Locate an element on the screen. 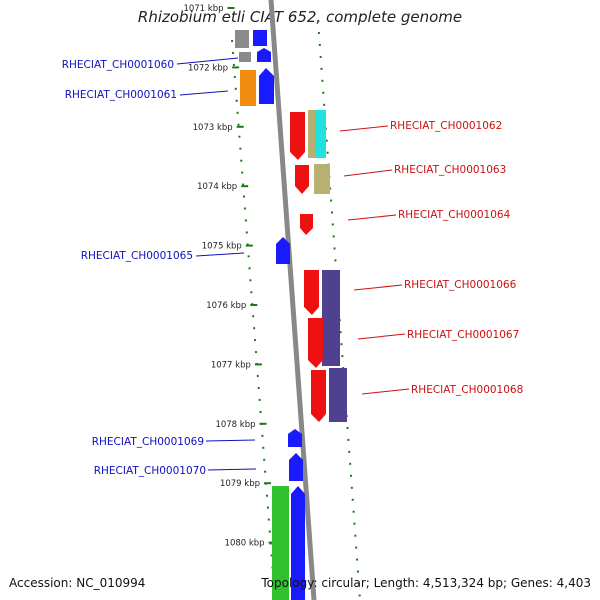 The height and width of the screenshot is (600, 600). gene-label-1061: RHECIAT_CH0001061 is located at coordinates (121, 95).